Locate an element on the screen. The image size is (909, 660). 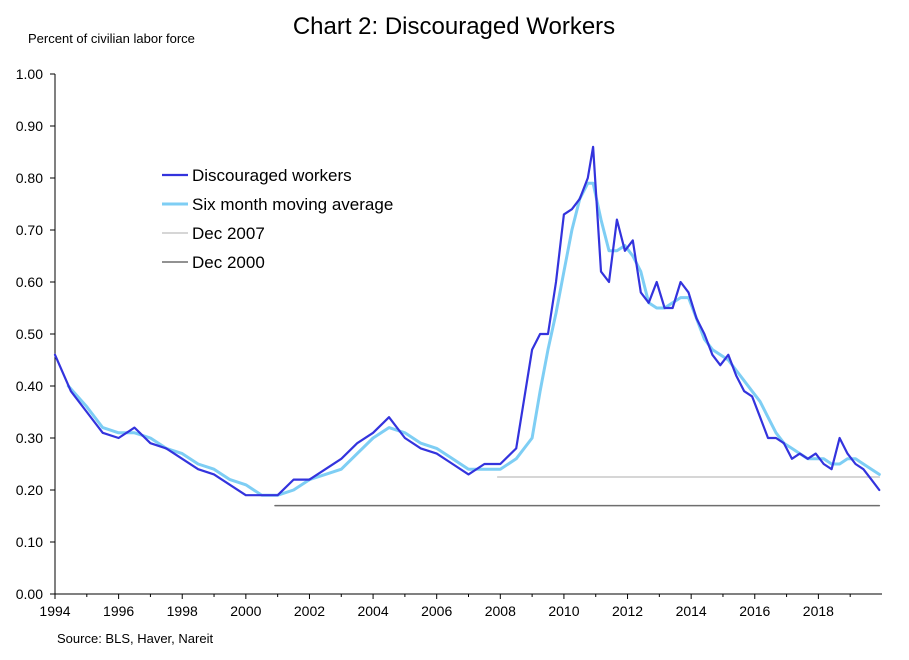
legend-label-dec-2000: Dec 2000 is located at coordinates (228, 262).